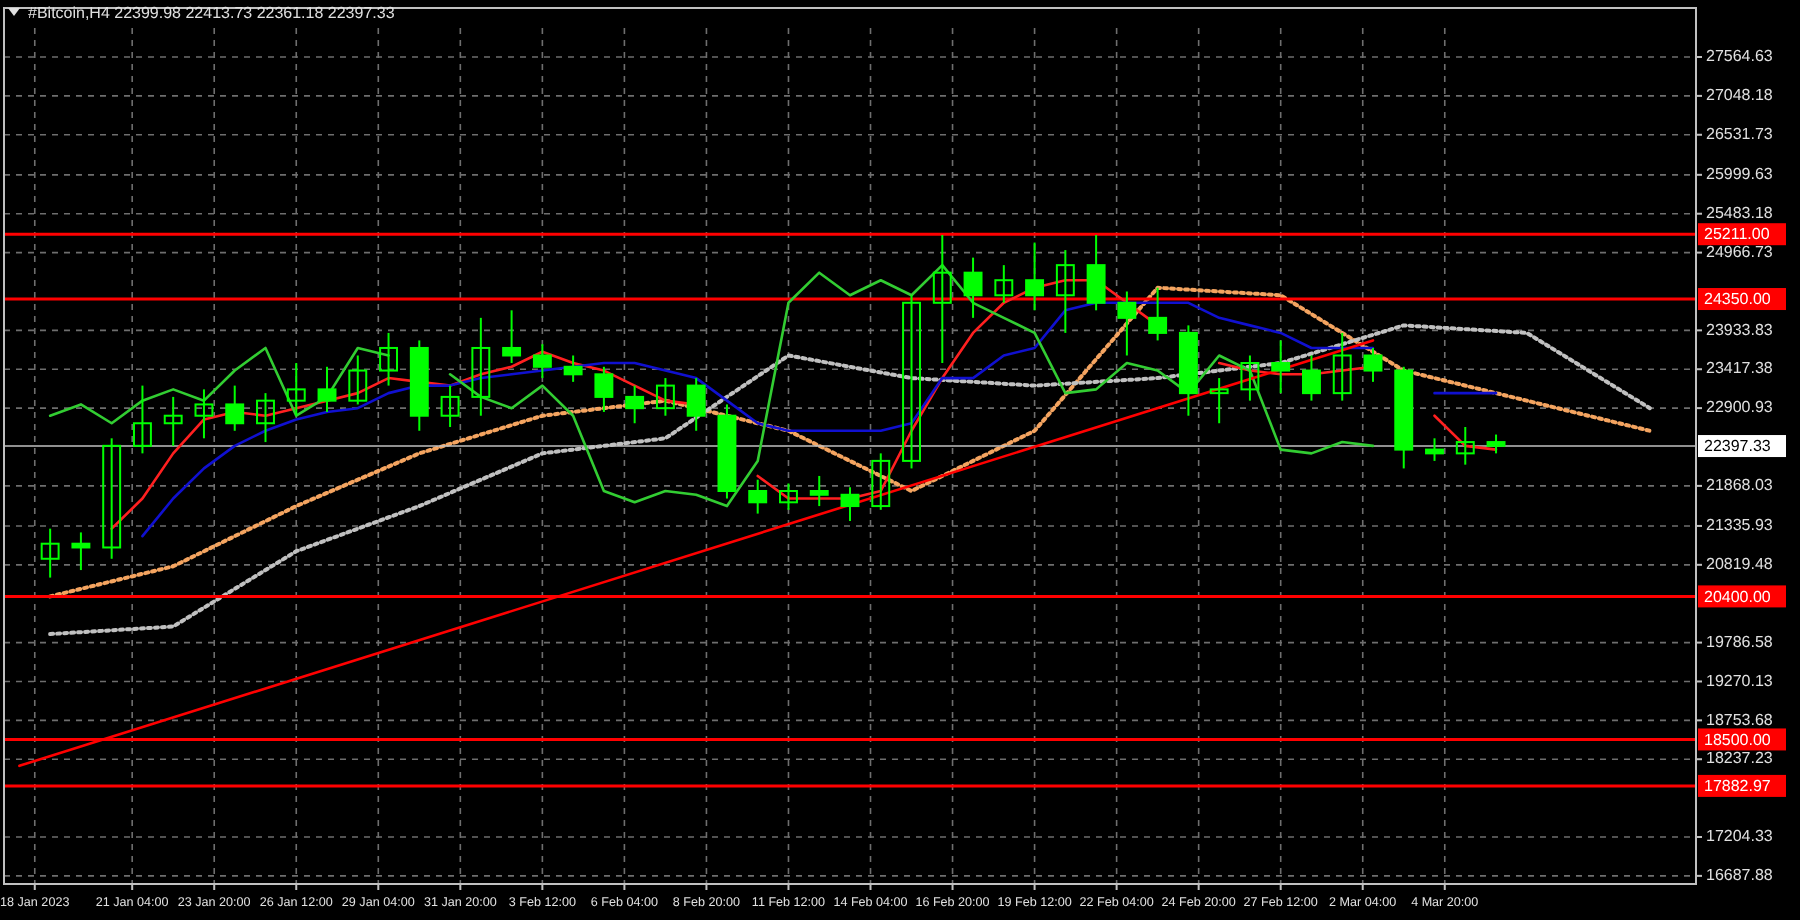 The image size is (1800, 920). I want to click on ref-line-label: 22397.33, so click(1738, 446).